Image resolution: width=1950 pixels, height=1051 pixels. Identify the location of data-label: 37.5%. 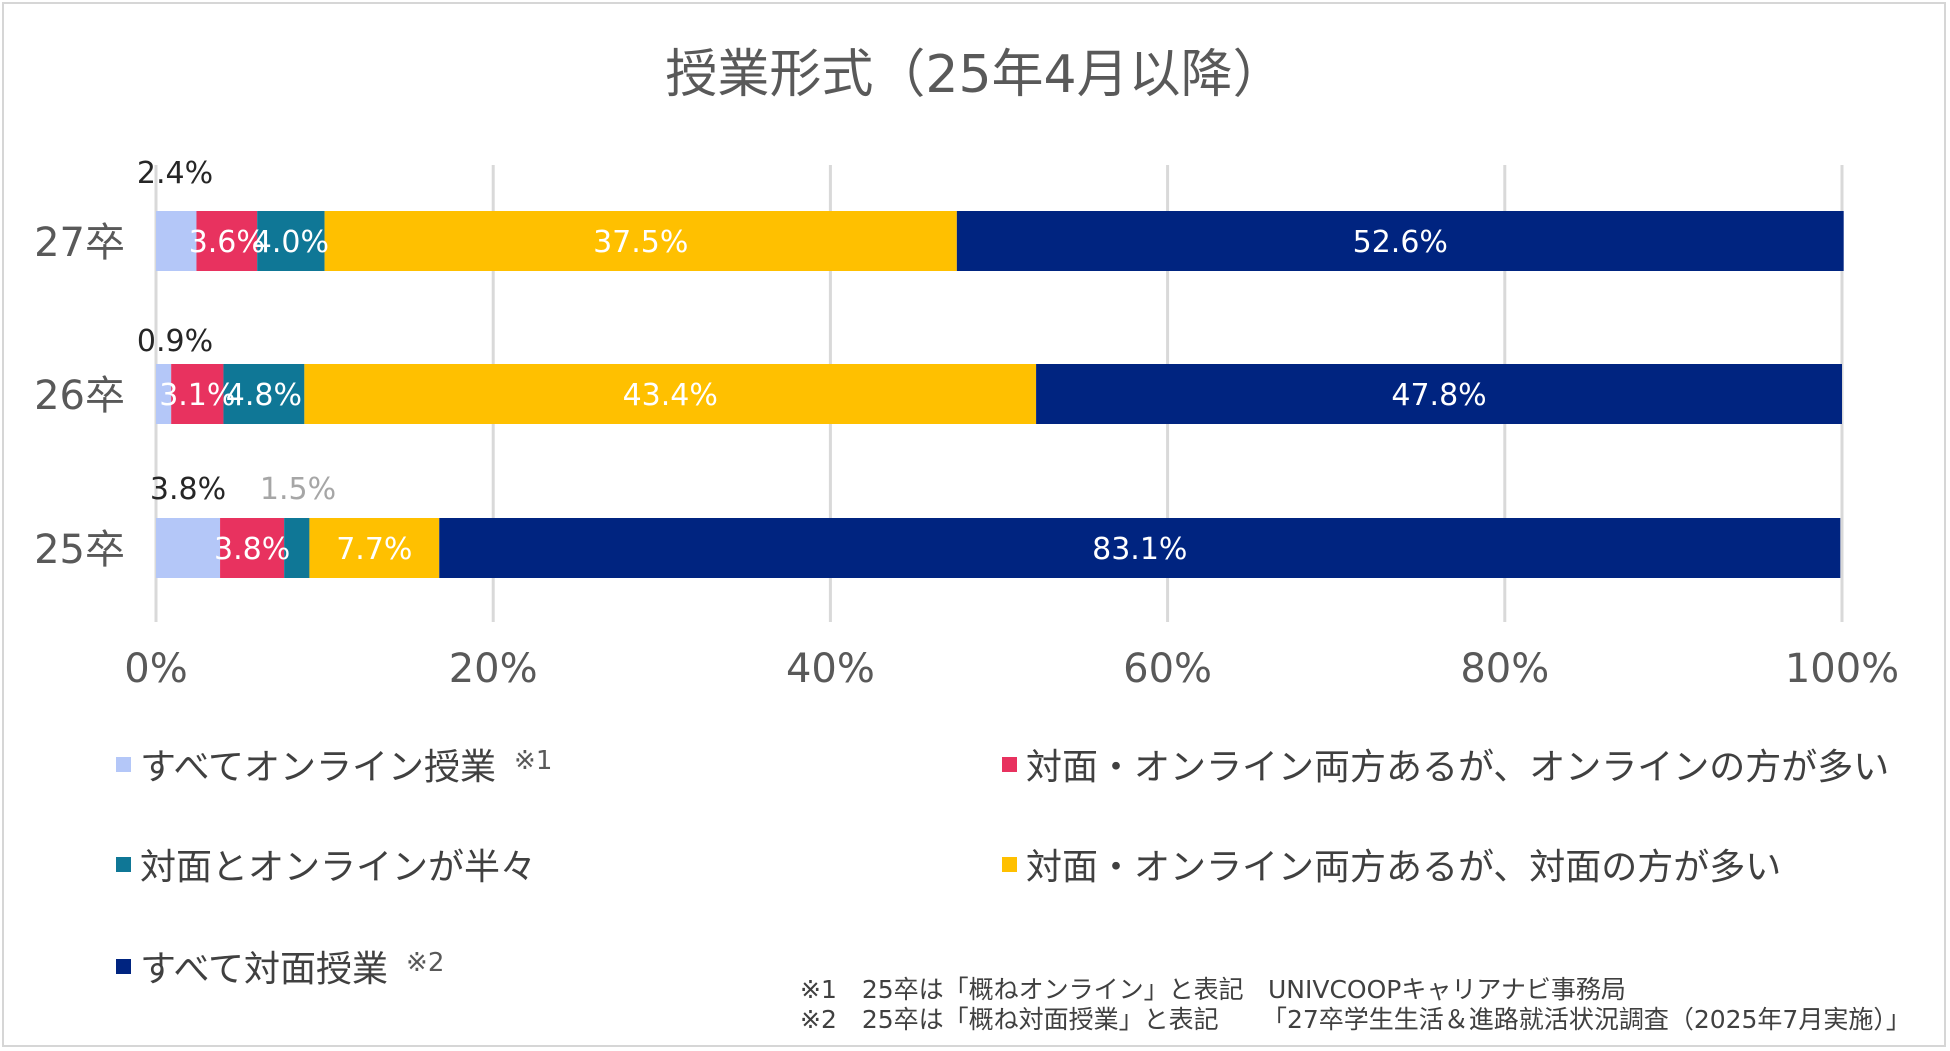
(640, 242).